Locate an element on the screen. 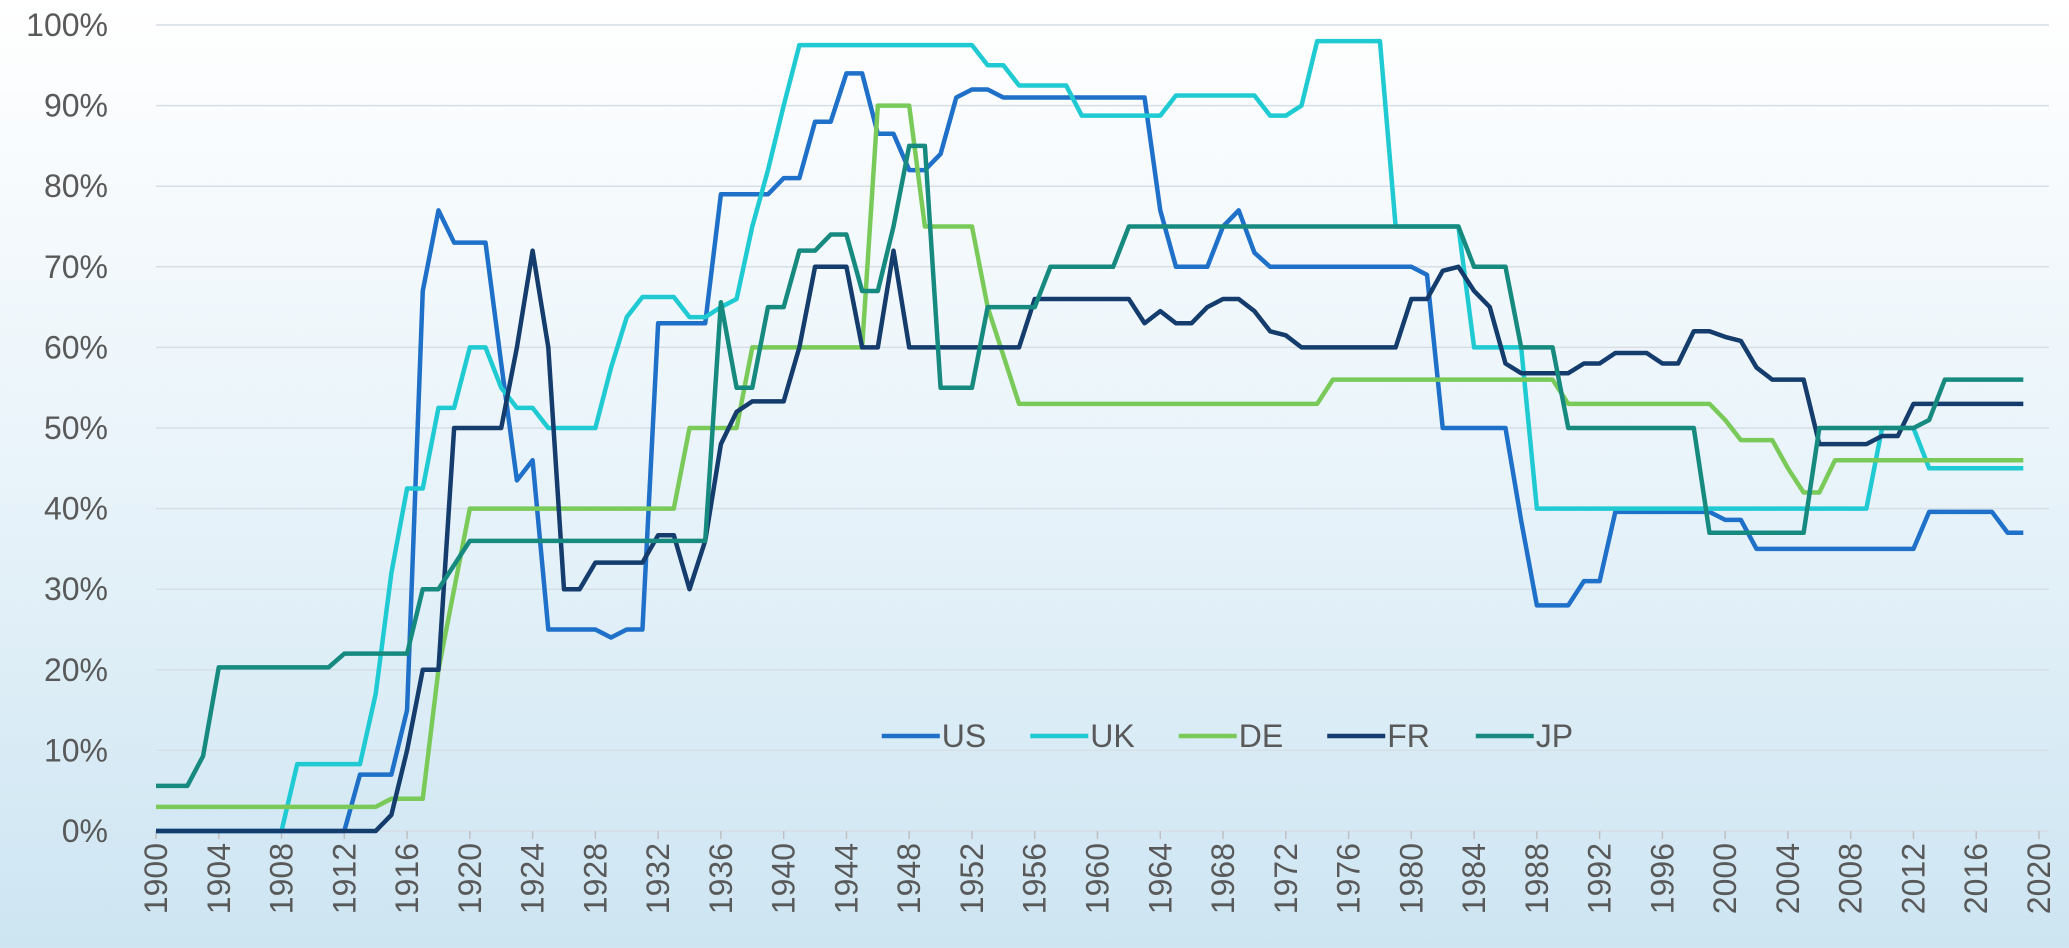  x-tick-label: 1972 is located at coordinates (1286, 878).